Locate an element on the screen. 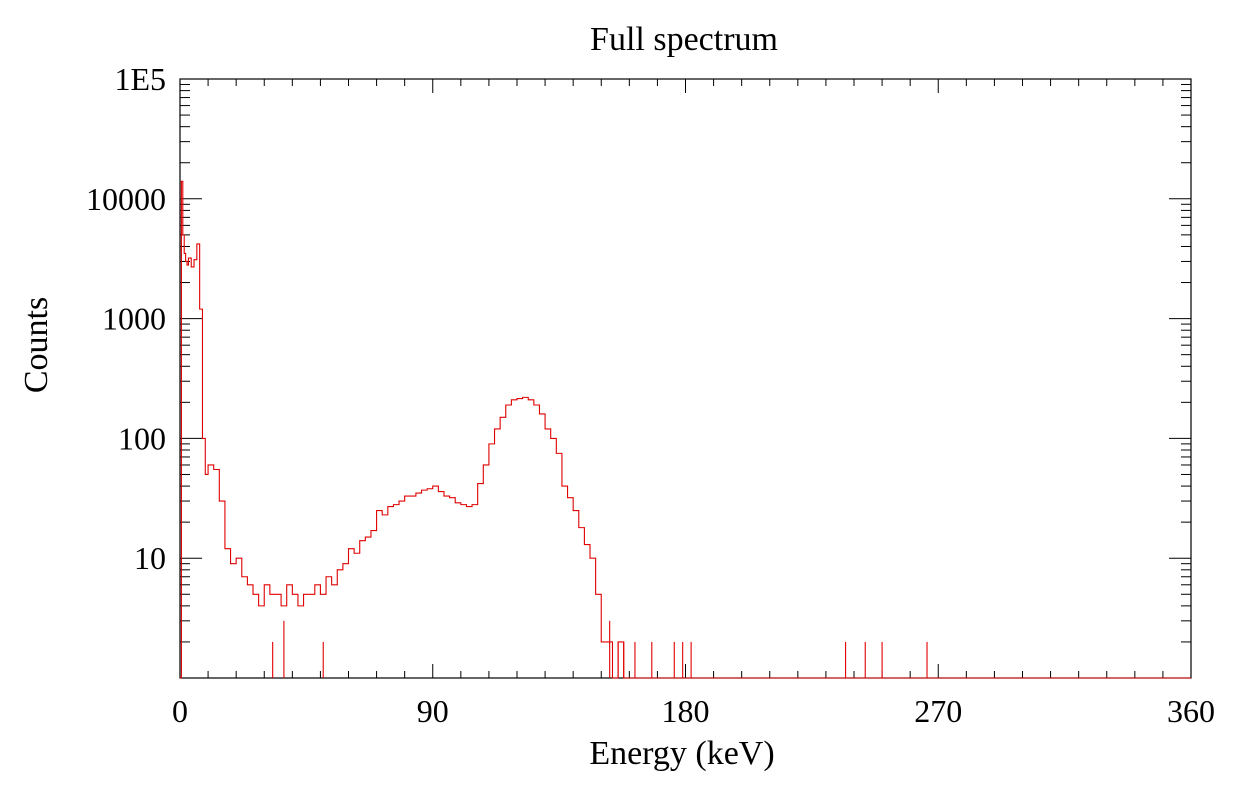  y-tick-labels: 10 100 1000 10000 1E5 is located at coordinates (126, 318).